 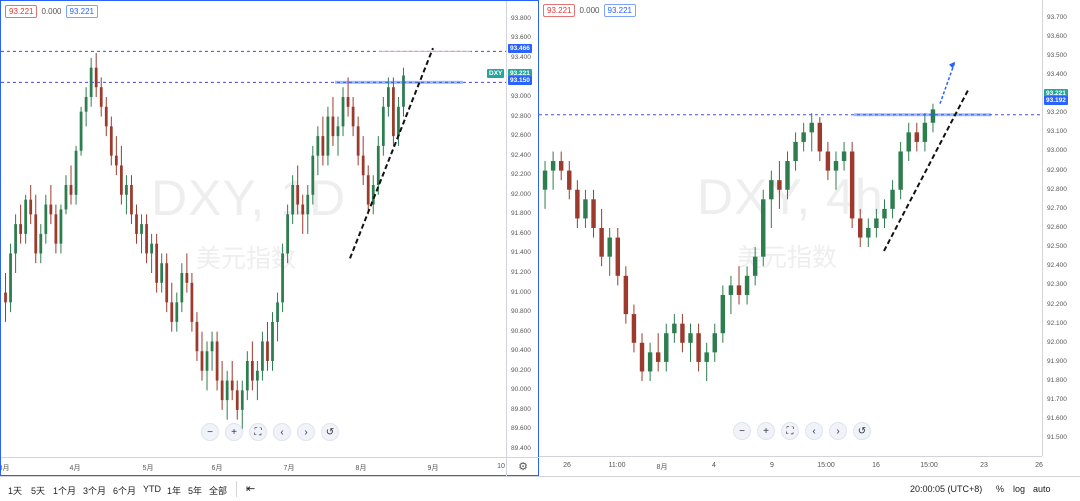 What do you see at coordinates (714, 465) in the screenshot?
I see `time-tick-label: 4` at bounding box center [714, 465].